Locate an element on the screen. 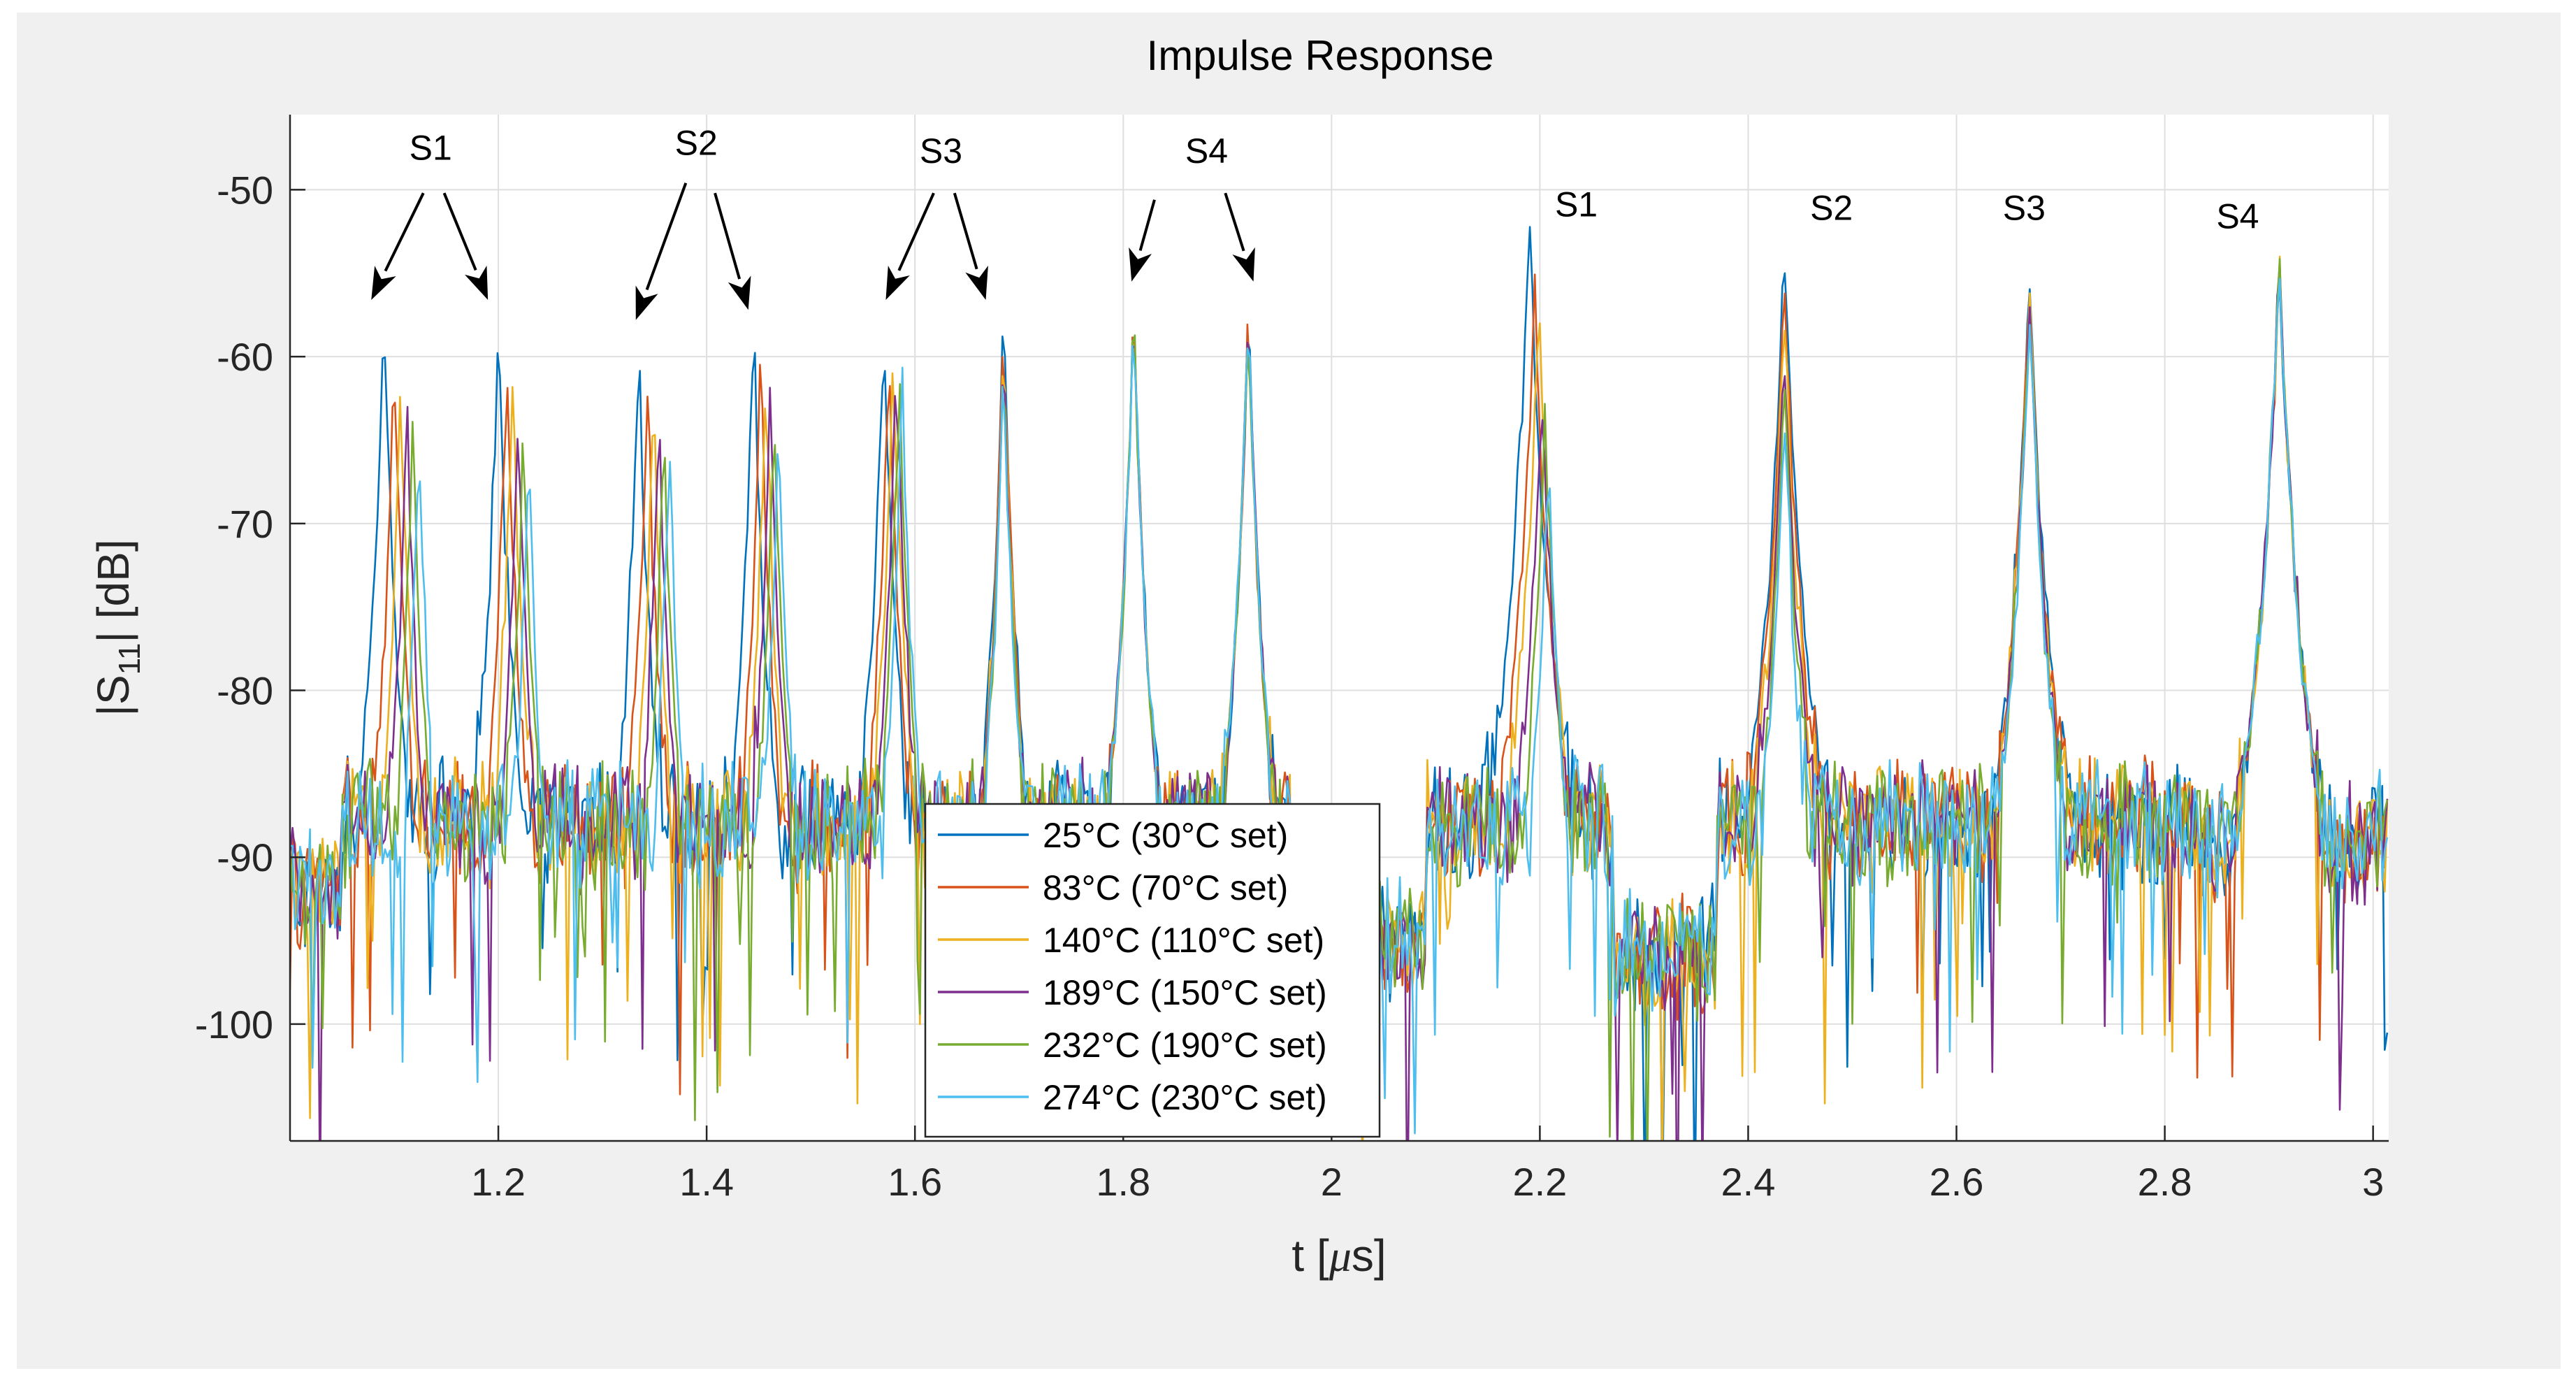  x-tick-label: 1.6 is located at coordinates (915, 1182).